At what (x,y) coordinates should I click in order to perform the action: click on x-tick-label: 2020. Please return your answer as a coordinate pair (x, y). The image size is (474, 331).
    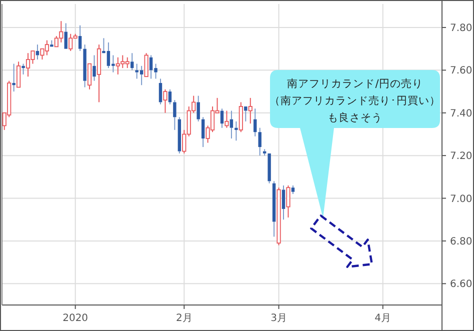
    Looking at the image, I should click on (75, 318).